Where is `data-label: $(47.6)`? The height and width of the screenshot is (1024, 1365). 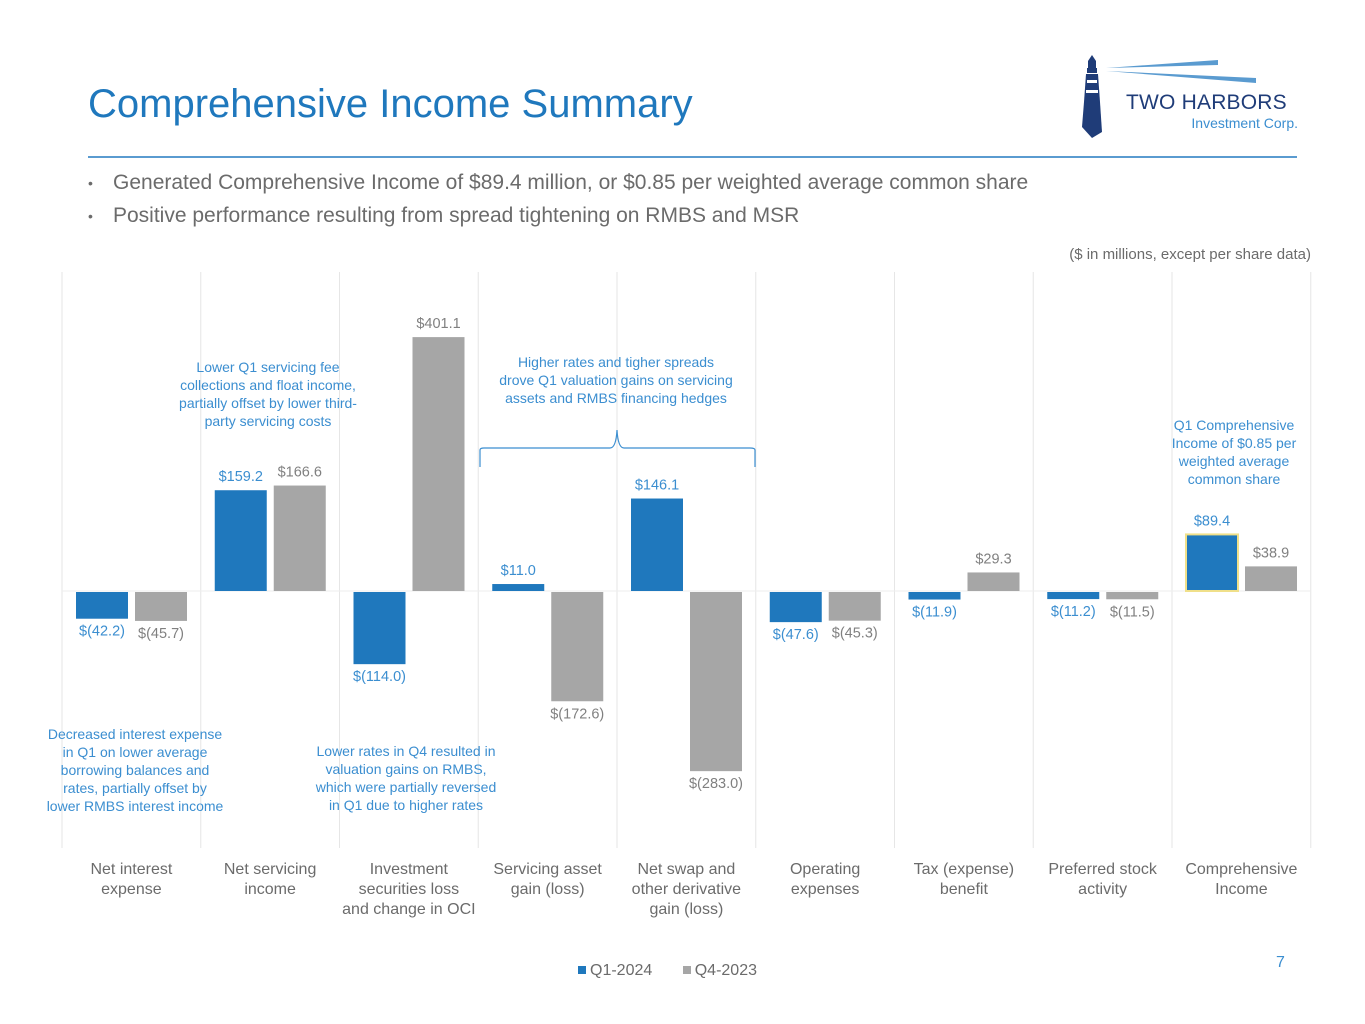
data-label: $(47.6) is located at coordinates (796, 635).